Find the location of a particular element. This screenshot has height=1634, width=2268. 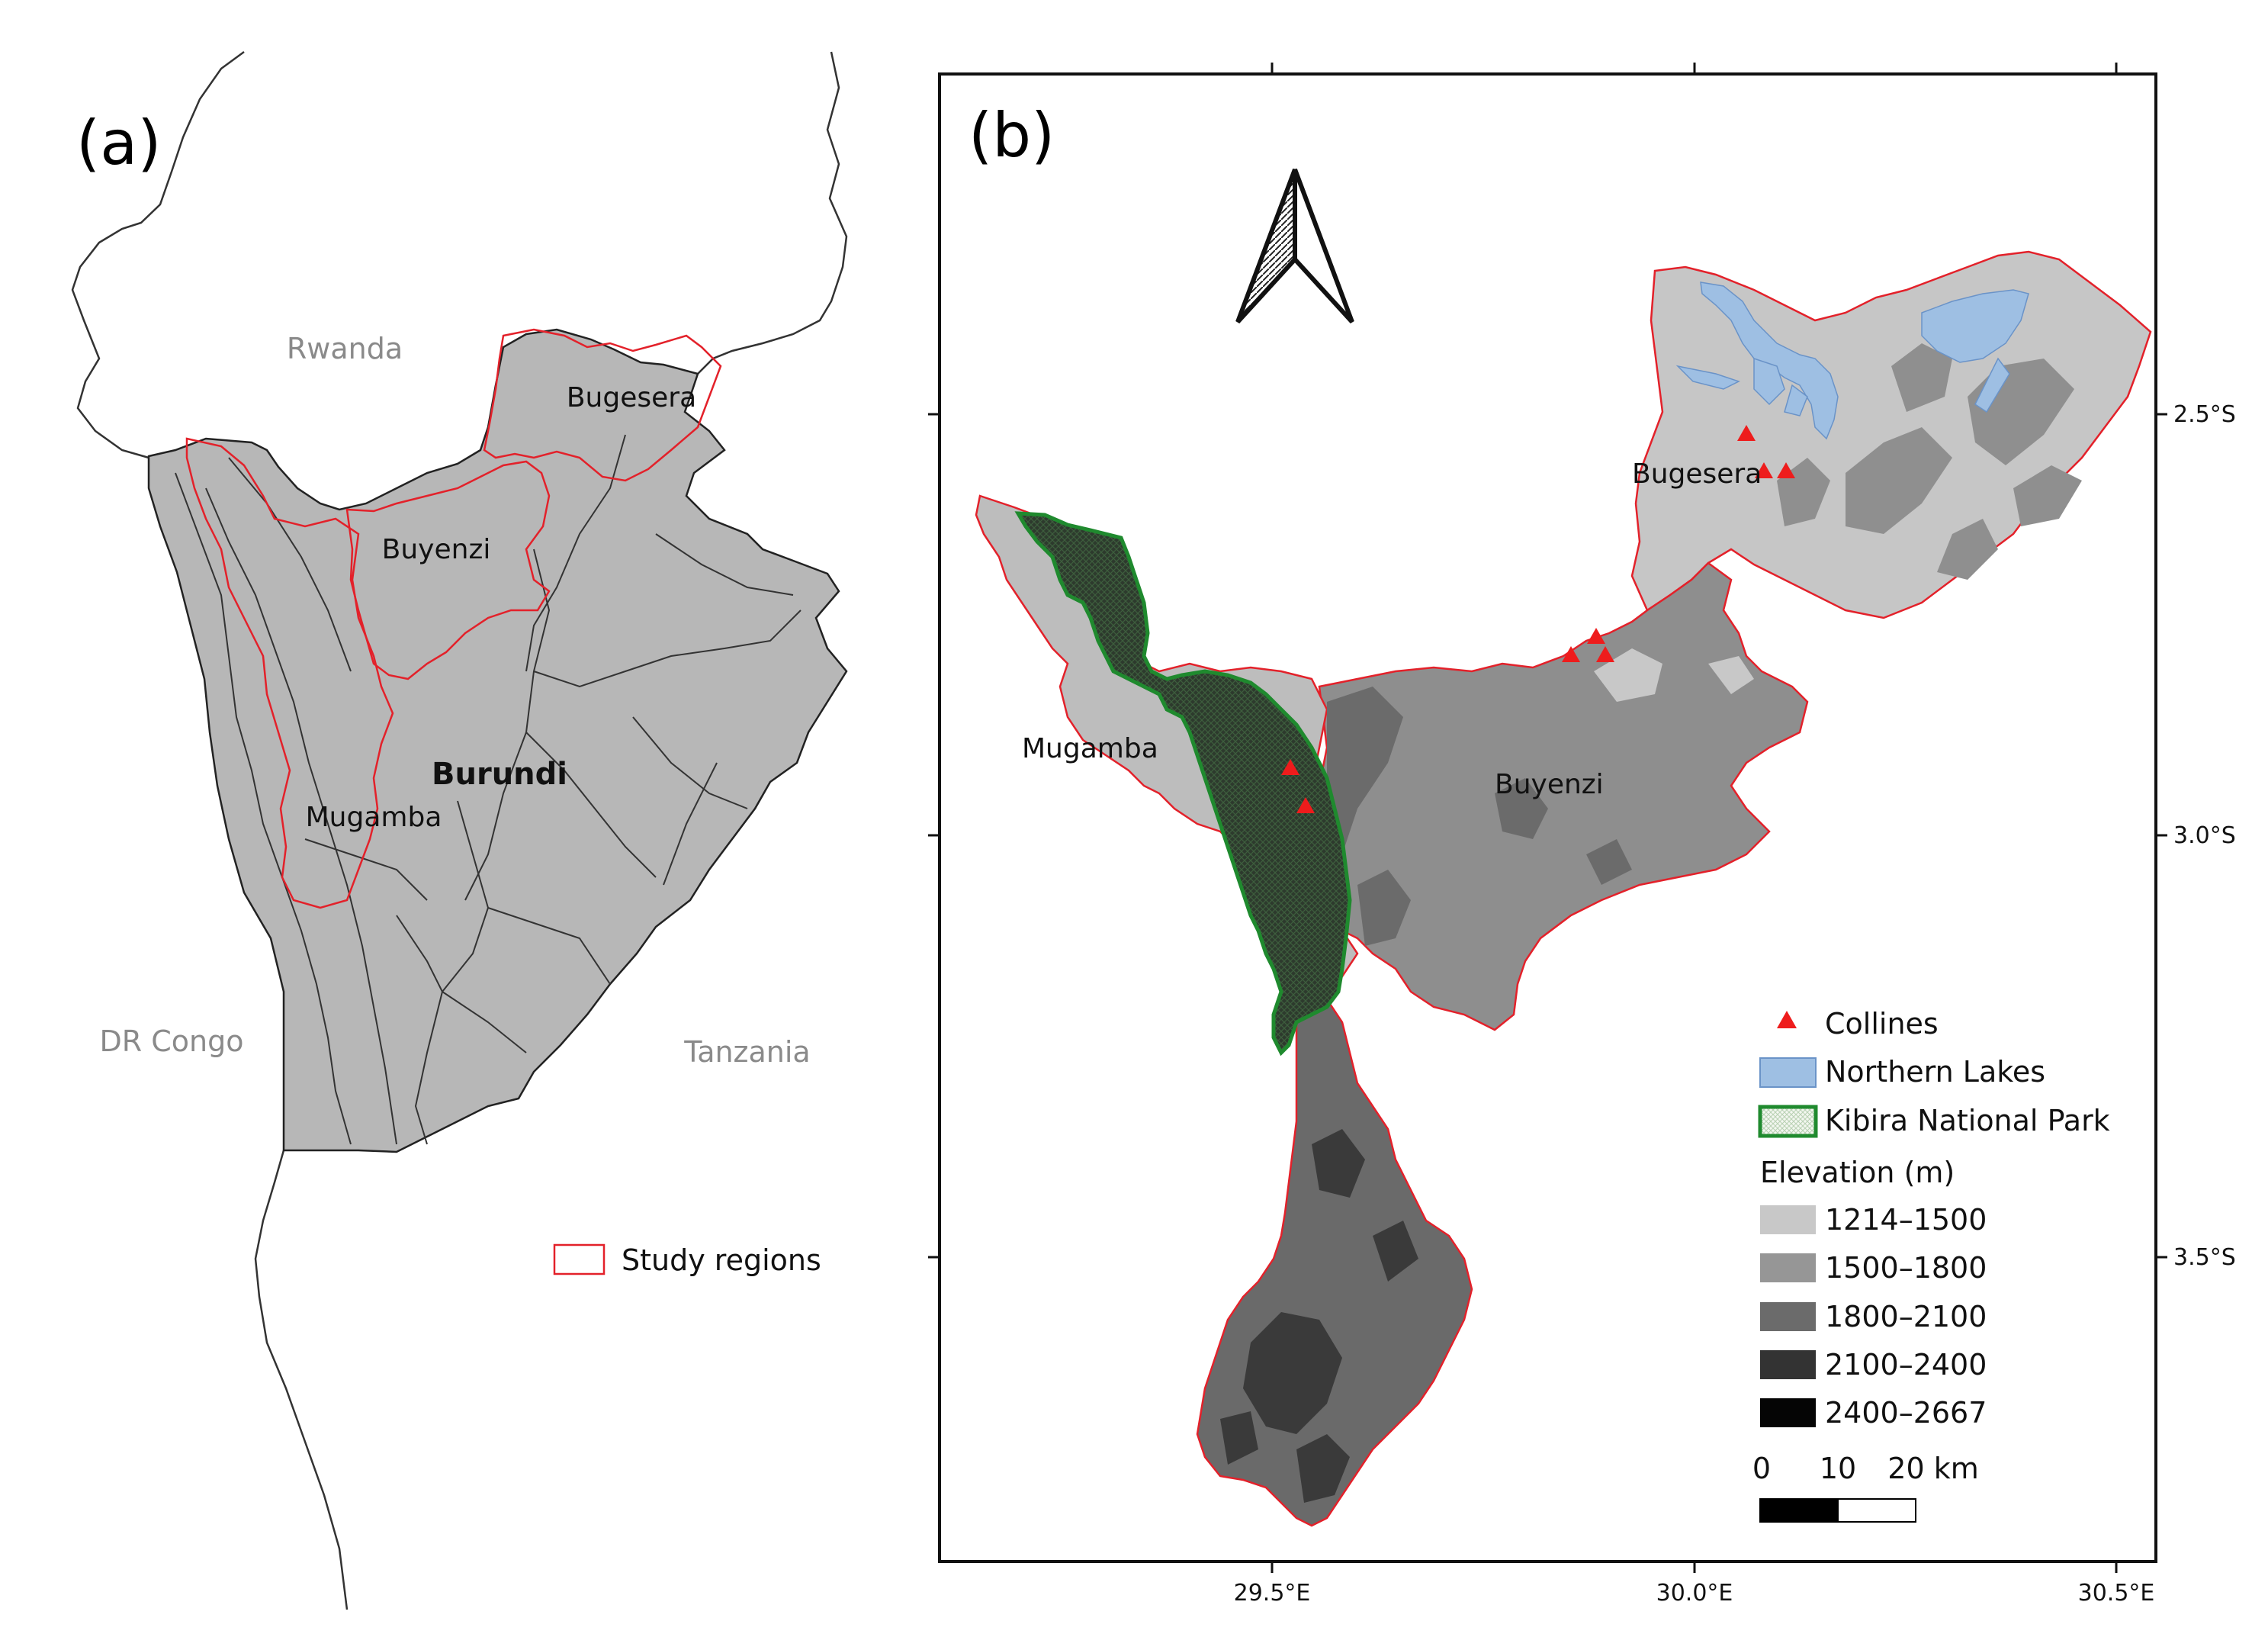

north-arrow-icon is located at coordinates (1294, 246).